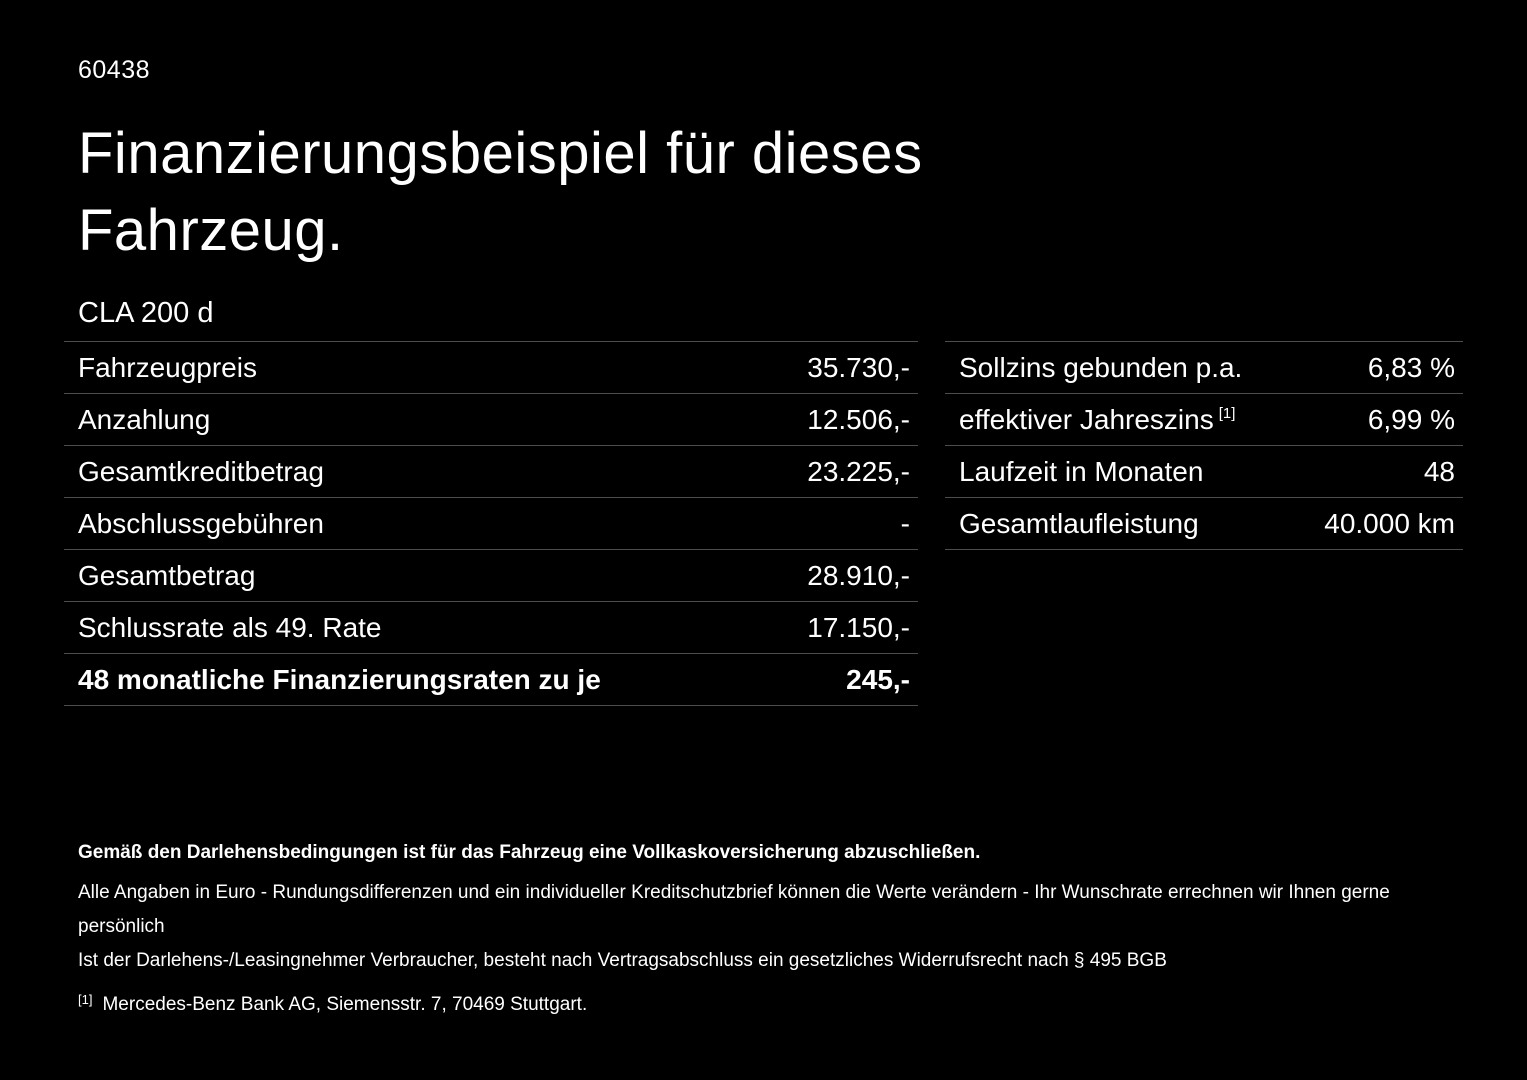 Image resolution: width=1527 pixels, height=1080 pixels. What do you see at coordinates (1411, 367) in the screenshot?
I see `row-value: 6,83 %` at bounding box center [1411, 367].